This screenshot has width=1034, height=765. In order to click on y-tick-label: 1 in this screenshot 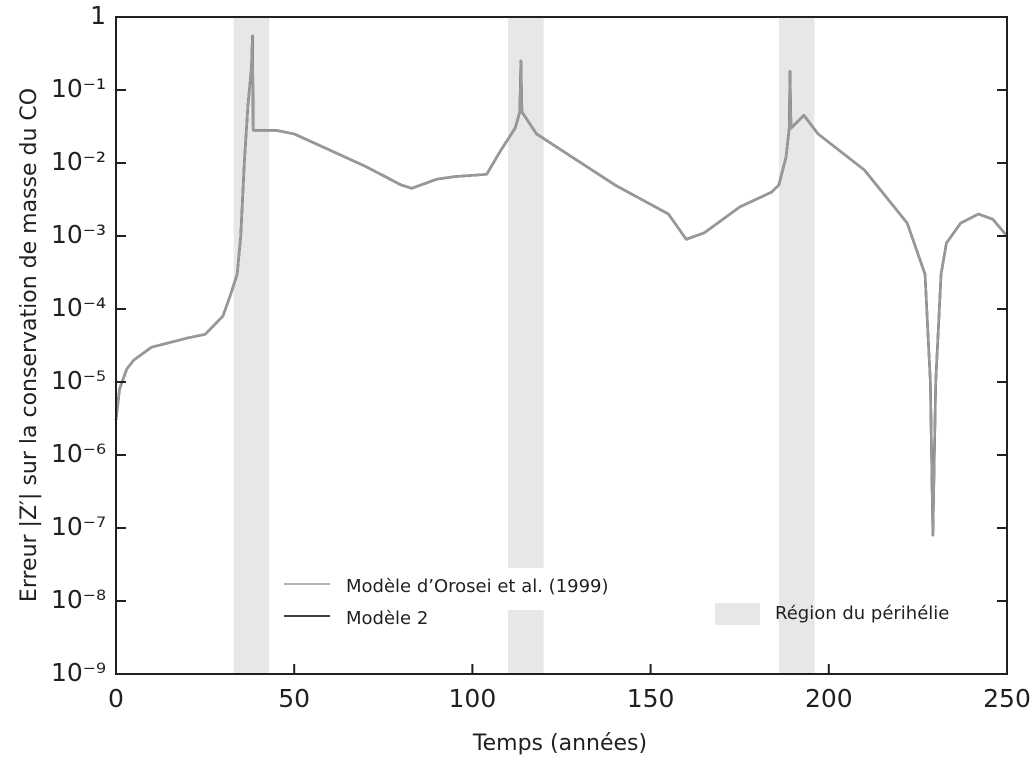, I will do `click(98, 15)`.